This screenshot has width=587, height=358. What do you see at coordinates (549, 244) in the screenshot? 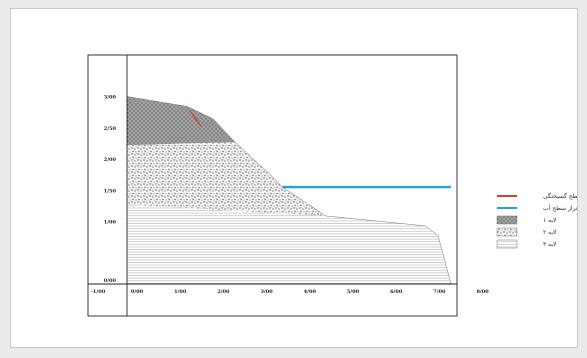
I see `legend-label: لایه ۳` at bounding box center [549, 244].